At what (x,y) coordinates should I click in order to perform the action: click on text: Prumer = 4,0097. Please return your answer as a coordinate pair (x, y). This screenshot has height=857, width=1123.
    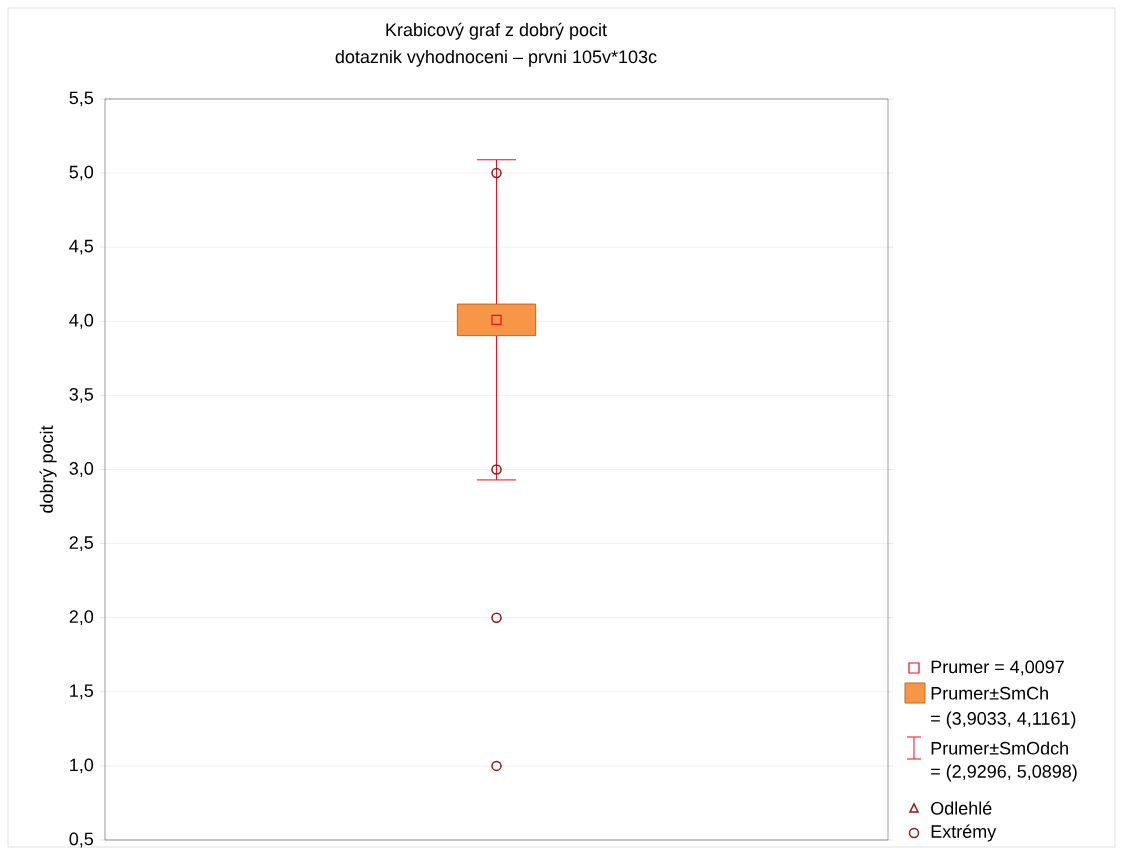
    Looking at the image, I should click on (997, 668).